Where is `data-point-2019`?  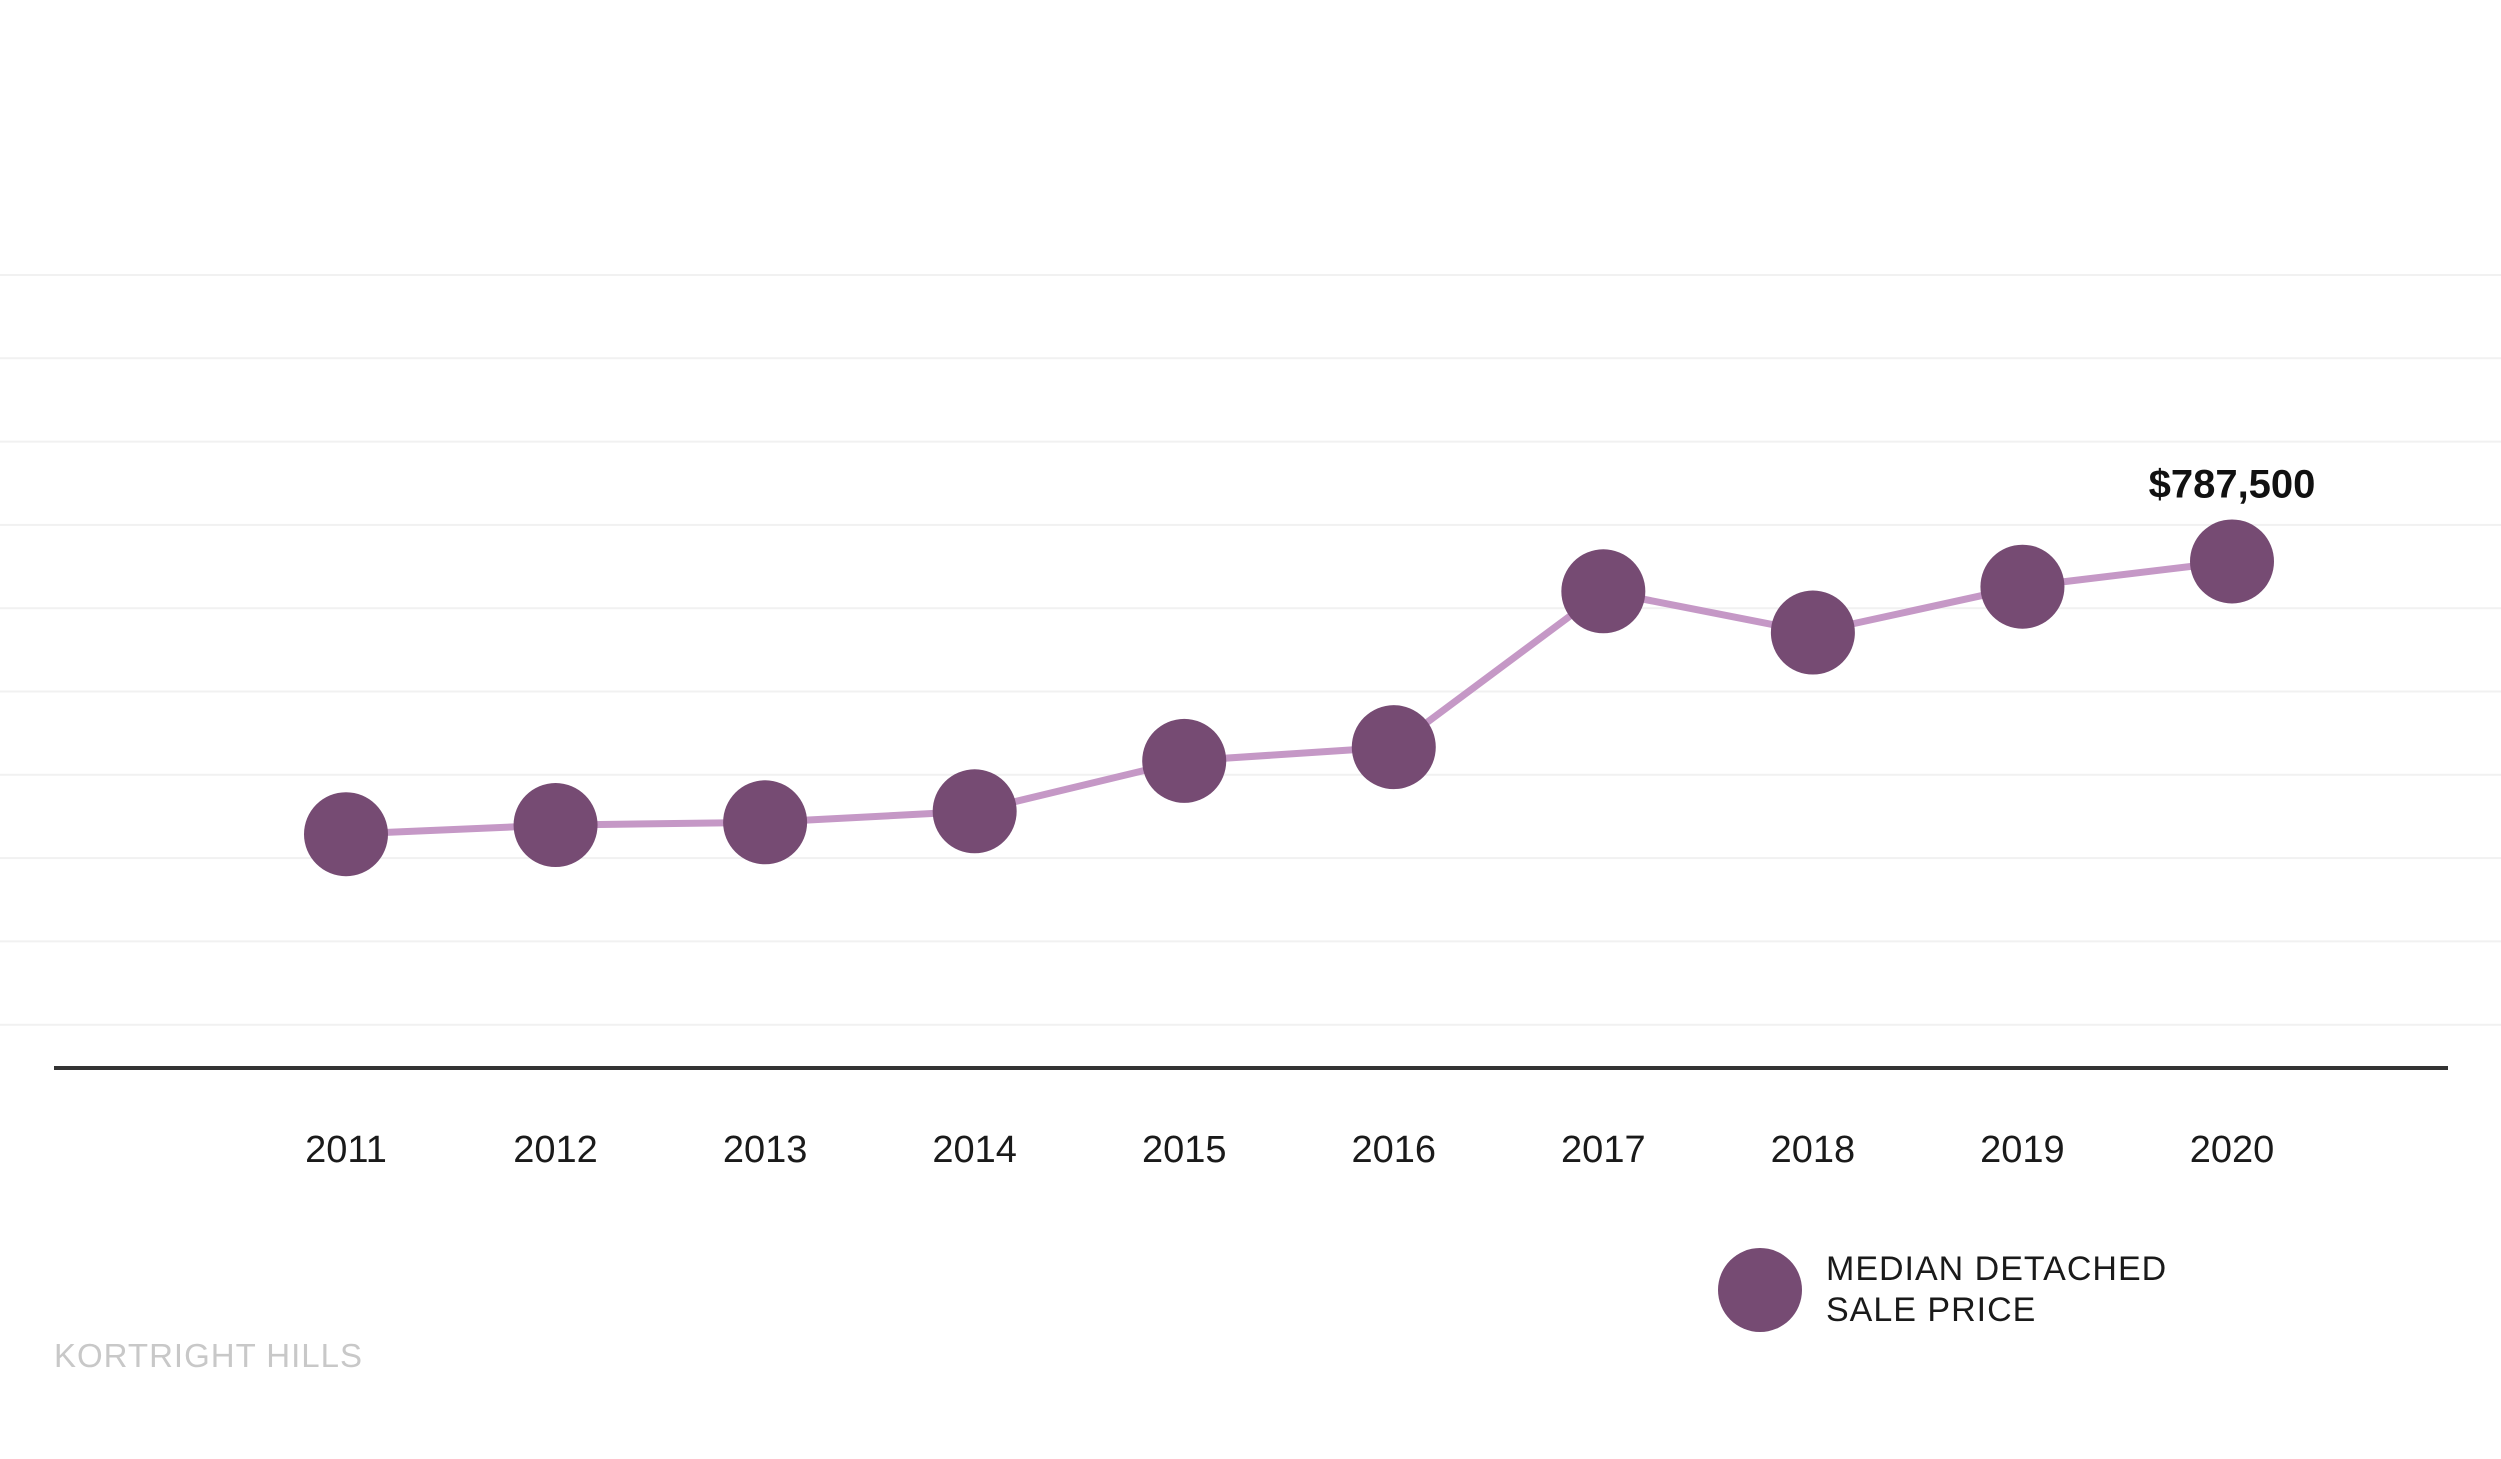 data-point-2019 is located at coordinates (2022, 586).